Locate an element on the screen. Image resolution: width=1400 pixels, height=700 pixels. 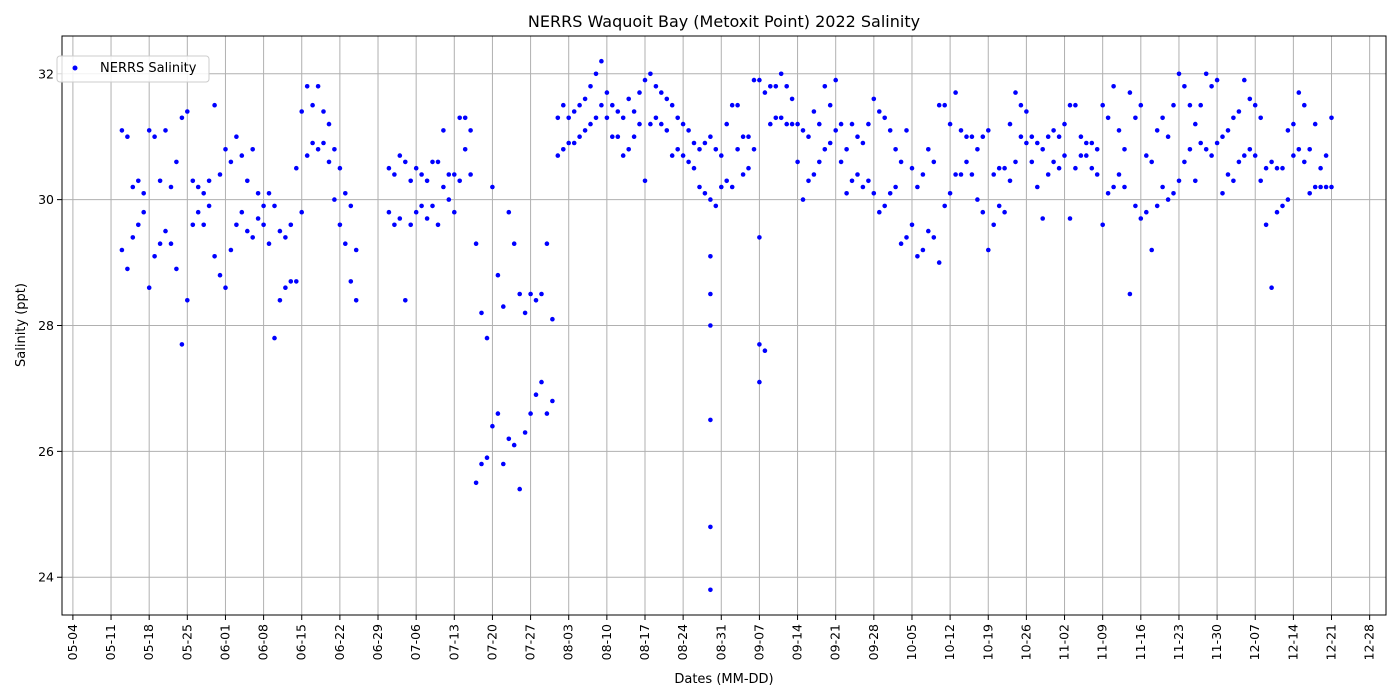
x-tick-label: 05-18 is located at coordinates (148, 642).